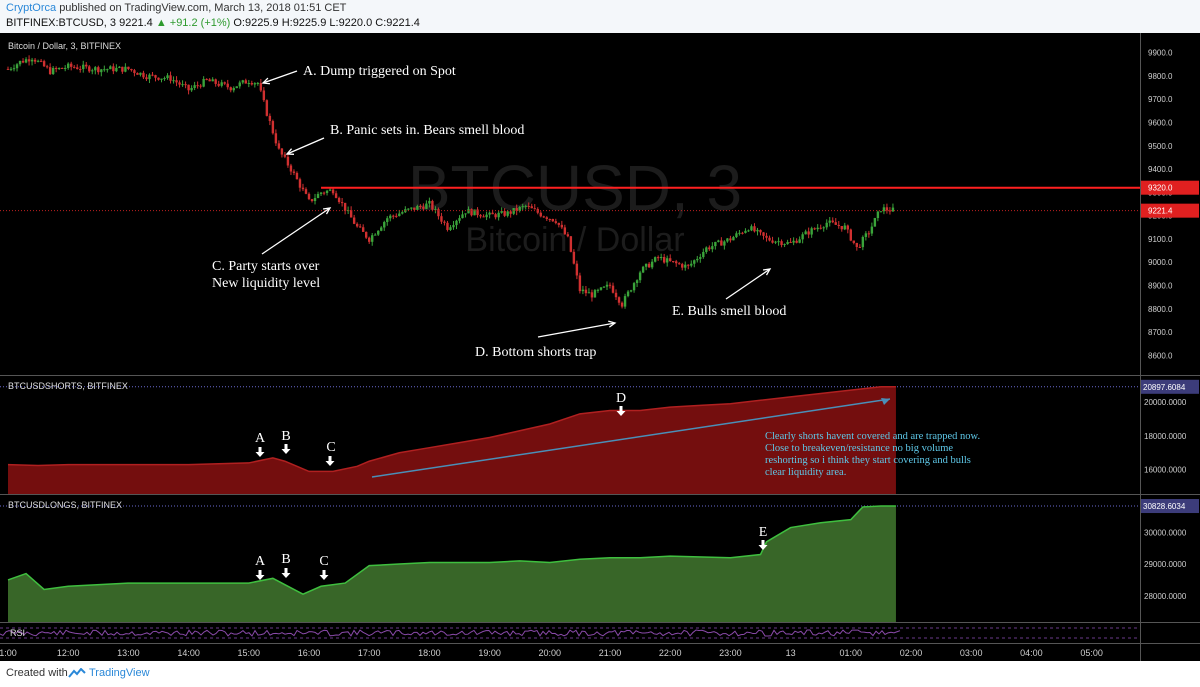  Describe the element at coordinates (161, 23) in the screenshot. I see `up-arrow-icon: ▲` at that location.